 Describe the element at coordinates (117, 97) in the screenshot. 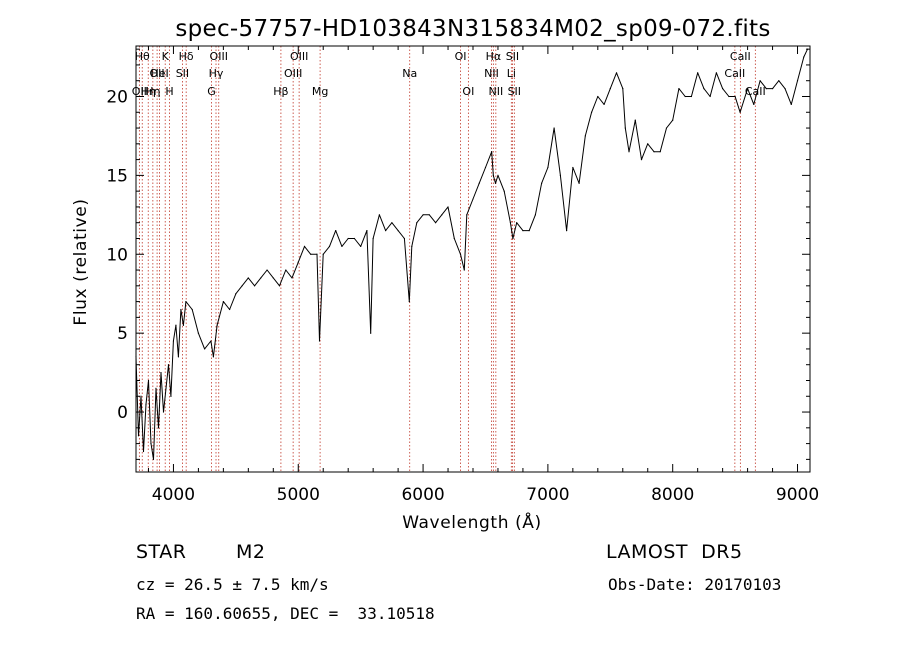

I see `y-tick-label: 20` at that location.